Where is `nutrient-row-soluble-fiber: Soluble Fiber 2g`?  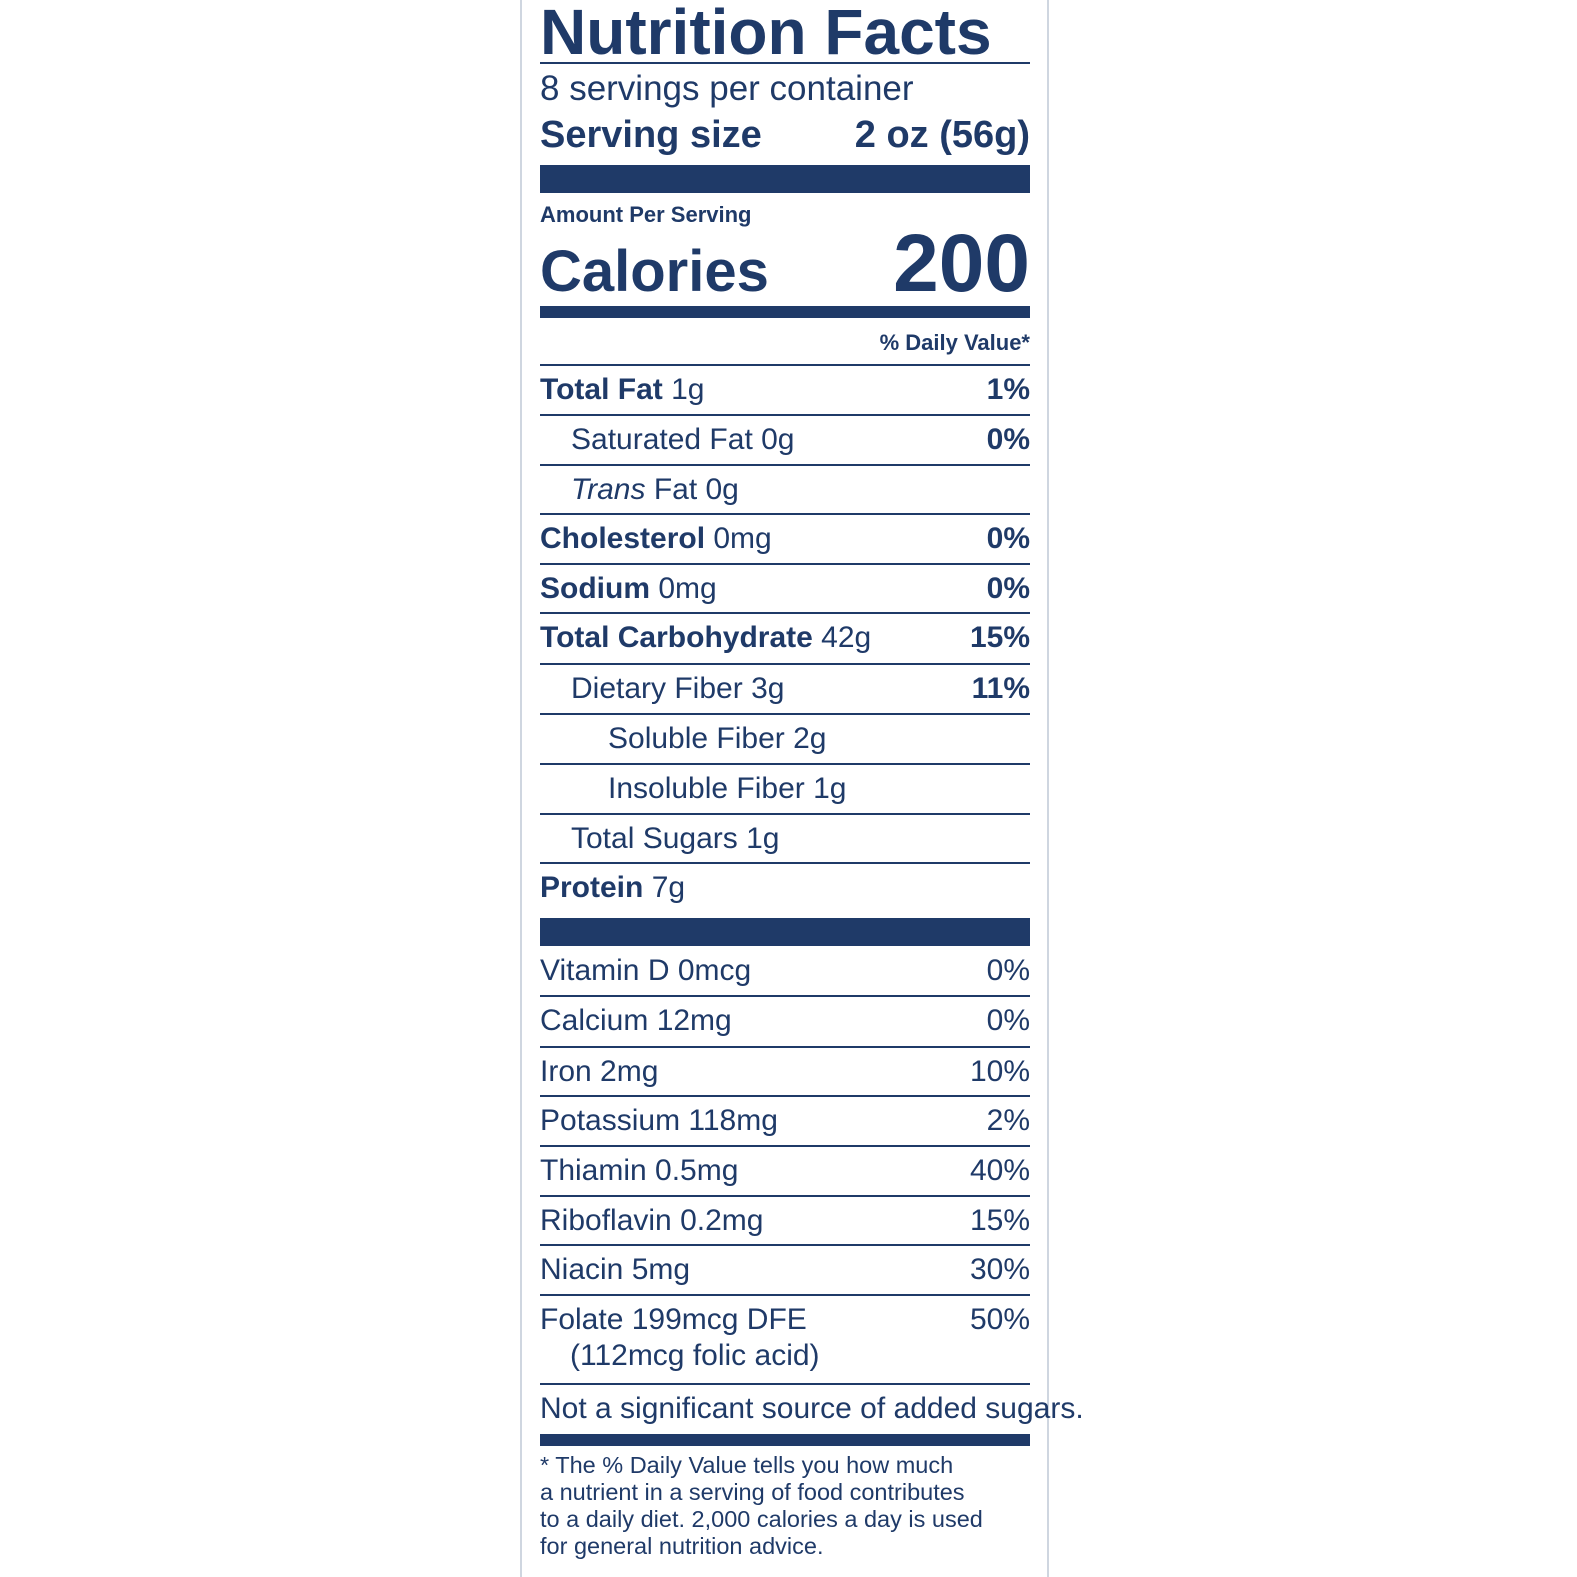 nutrient-row-soluble-fiber: Soluble Fiber 2g is located at coordinates (785, 739).